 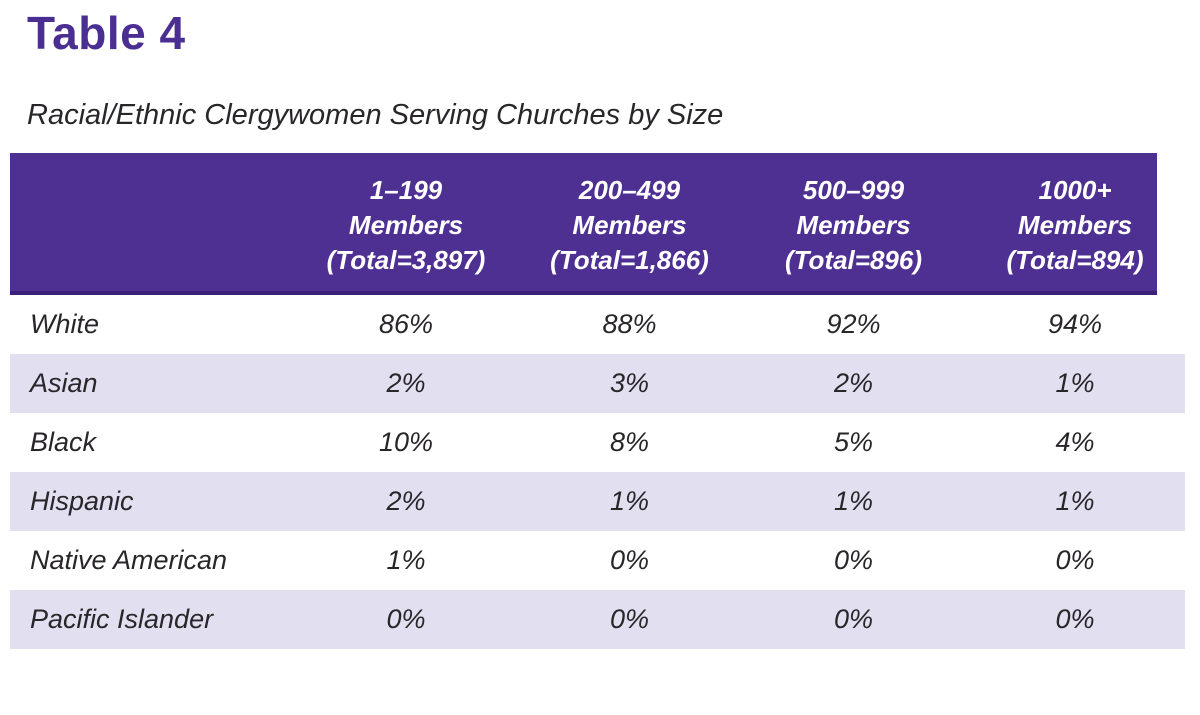 What do you see at coordinates (629, 324) in the screenshot?
I see `row-value: 88%` at bounding box center [629, 324].